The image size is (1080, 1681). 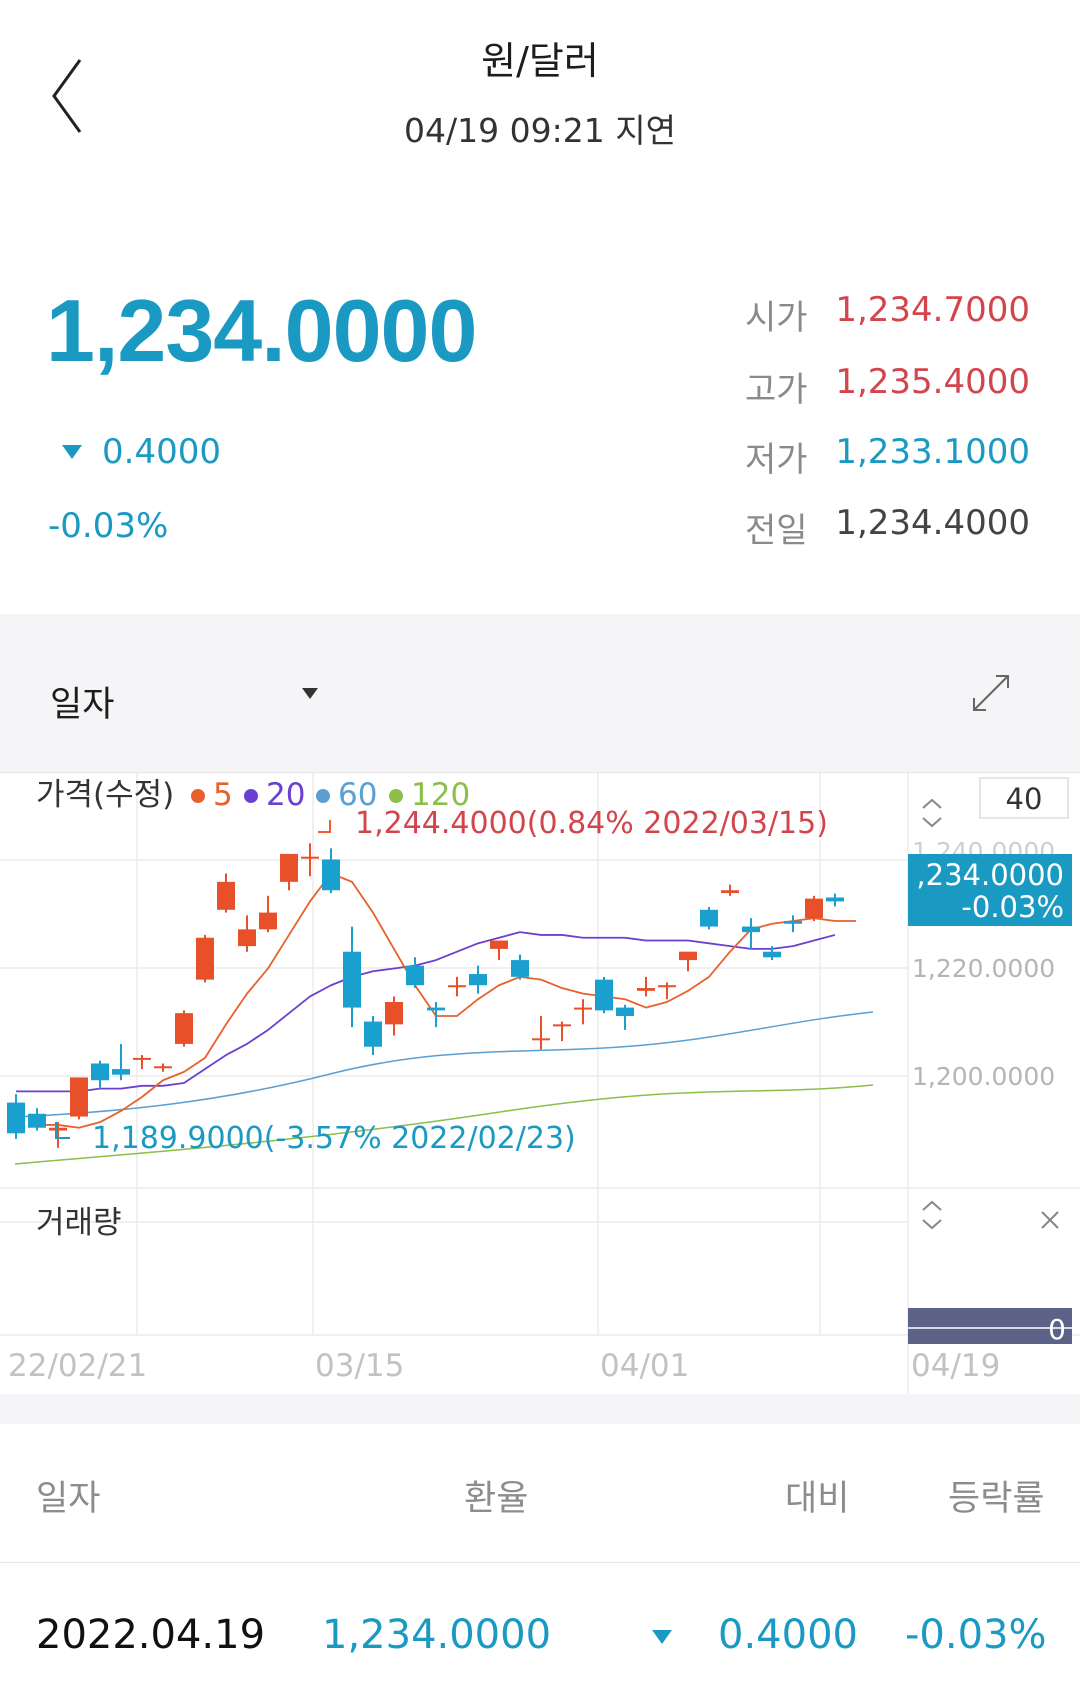 I want to click on volume-value-tag, so click(x=990, y=1326).